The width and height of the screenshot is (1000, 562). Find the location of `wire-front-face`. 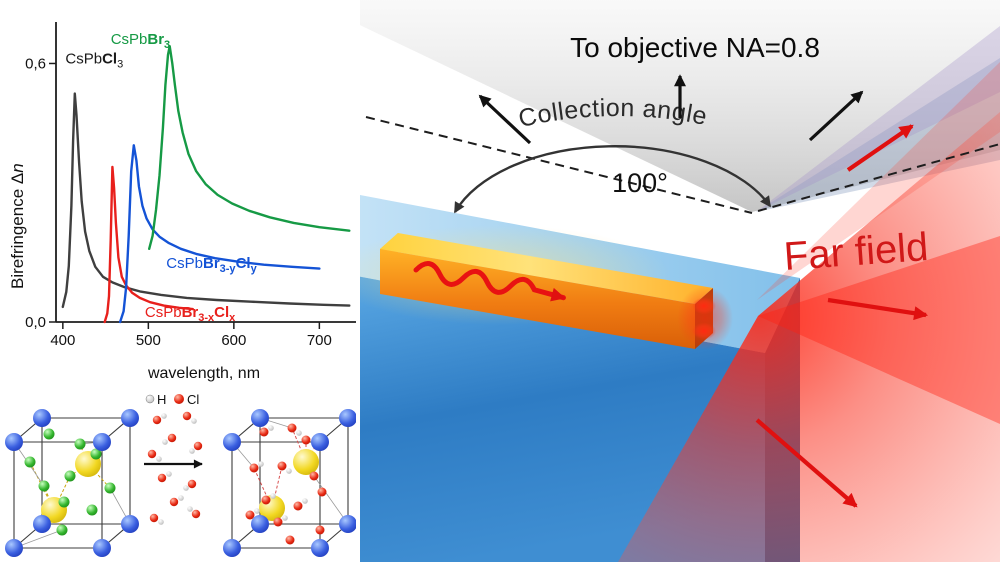

wire-front-face is located at coordinates (537, 299).